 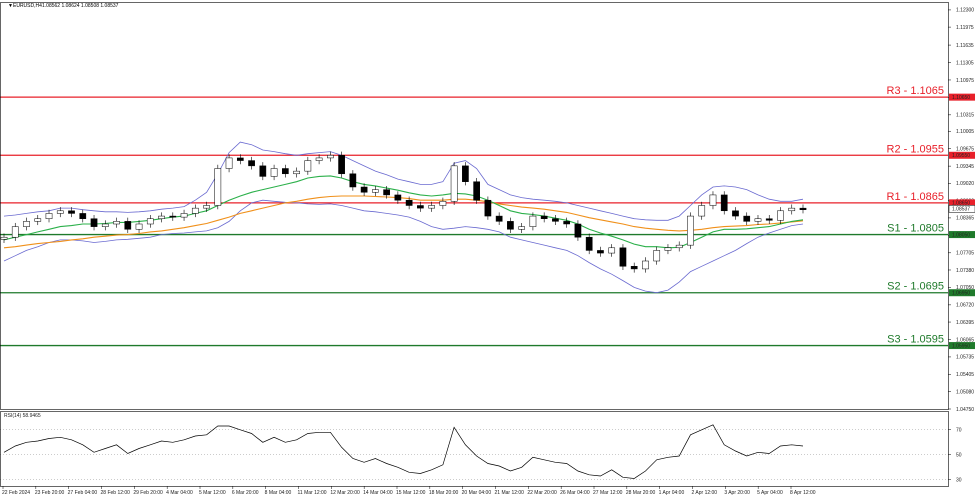 What do you see at coordinates (16, 493) in the screenshot?
I see `time-tick-label: 22 Feb 2024` at bounding box center [16, 493].